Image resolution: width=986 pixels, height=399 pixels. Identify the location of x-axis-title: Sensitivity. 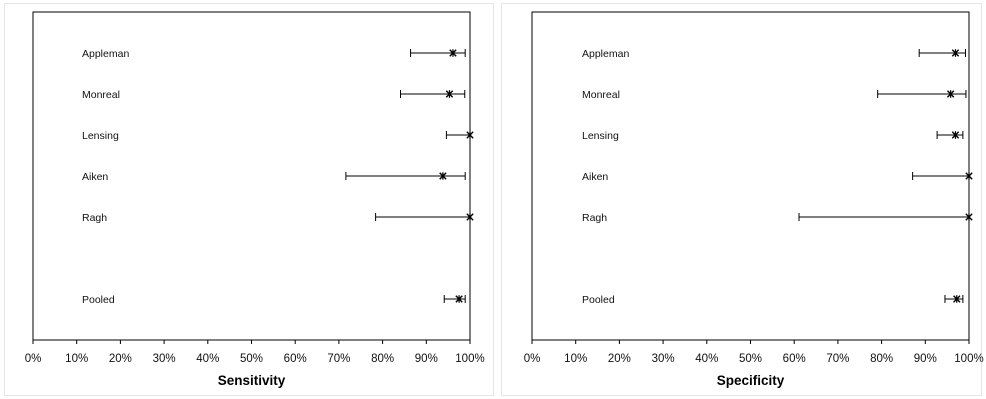
(252, 380).